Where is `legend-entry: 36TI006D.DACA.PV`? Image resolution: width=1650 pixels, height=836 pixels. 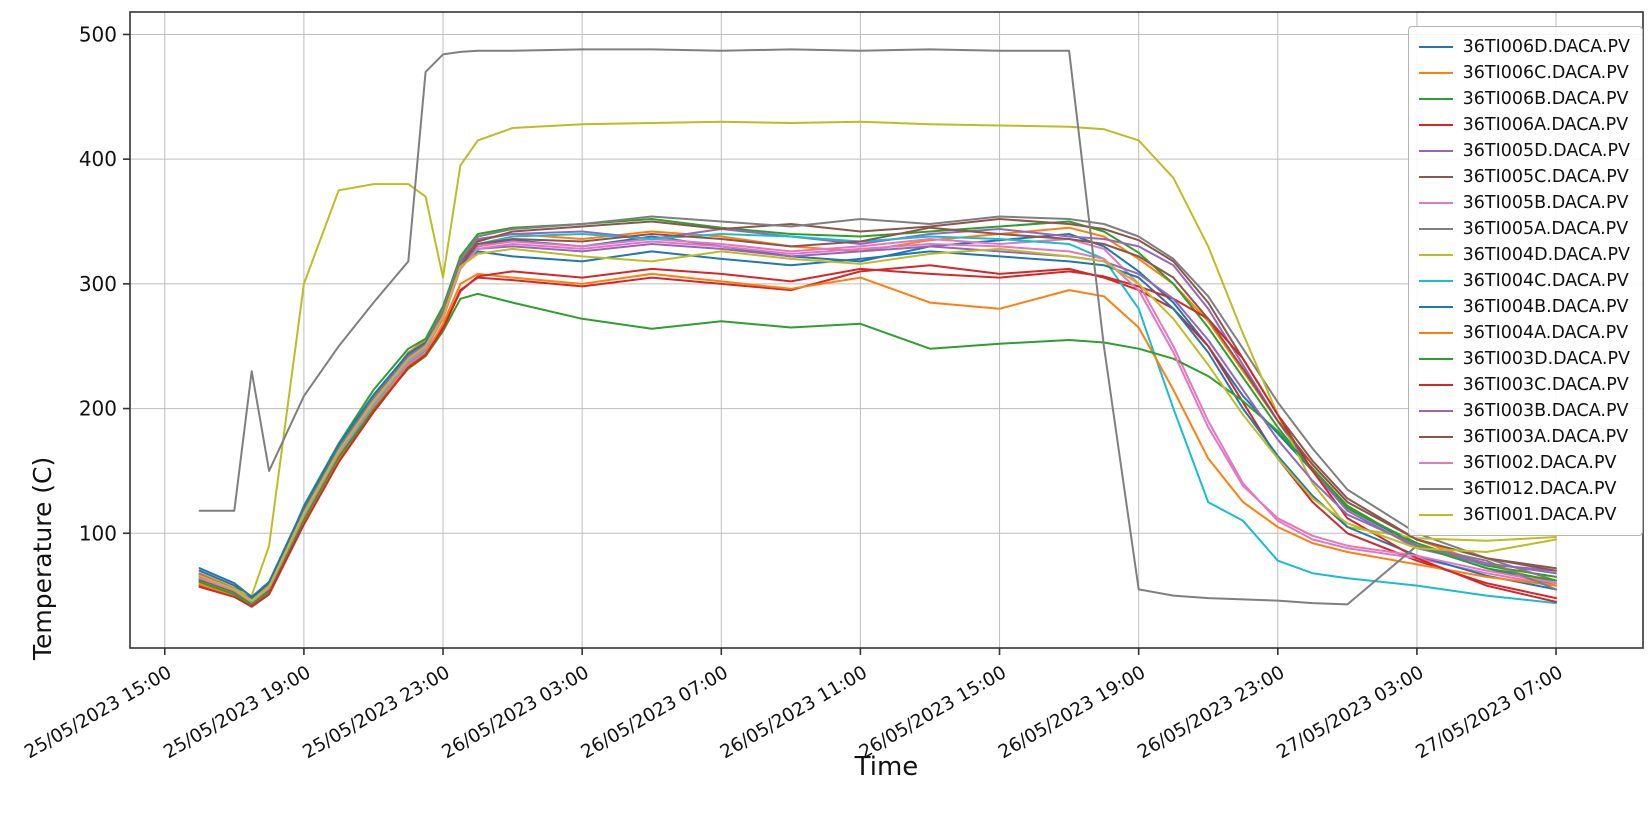 legend-entry: 36TI006D.DACA.PV is located at coordinates (1524, 47).